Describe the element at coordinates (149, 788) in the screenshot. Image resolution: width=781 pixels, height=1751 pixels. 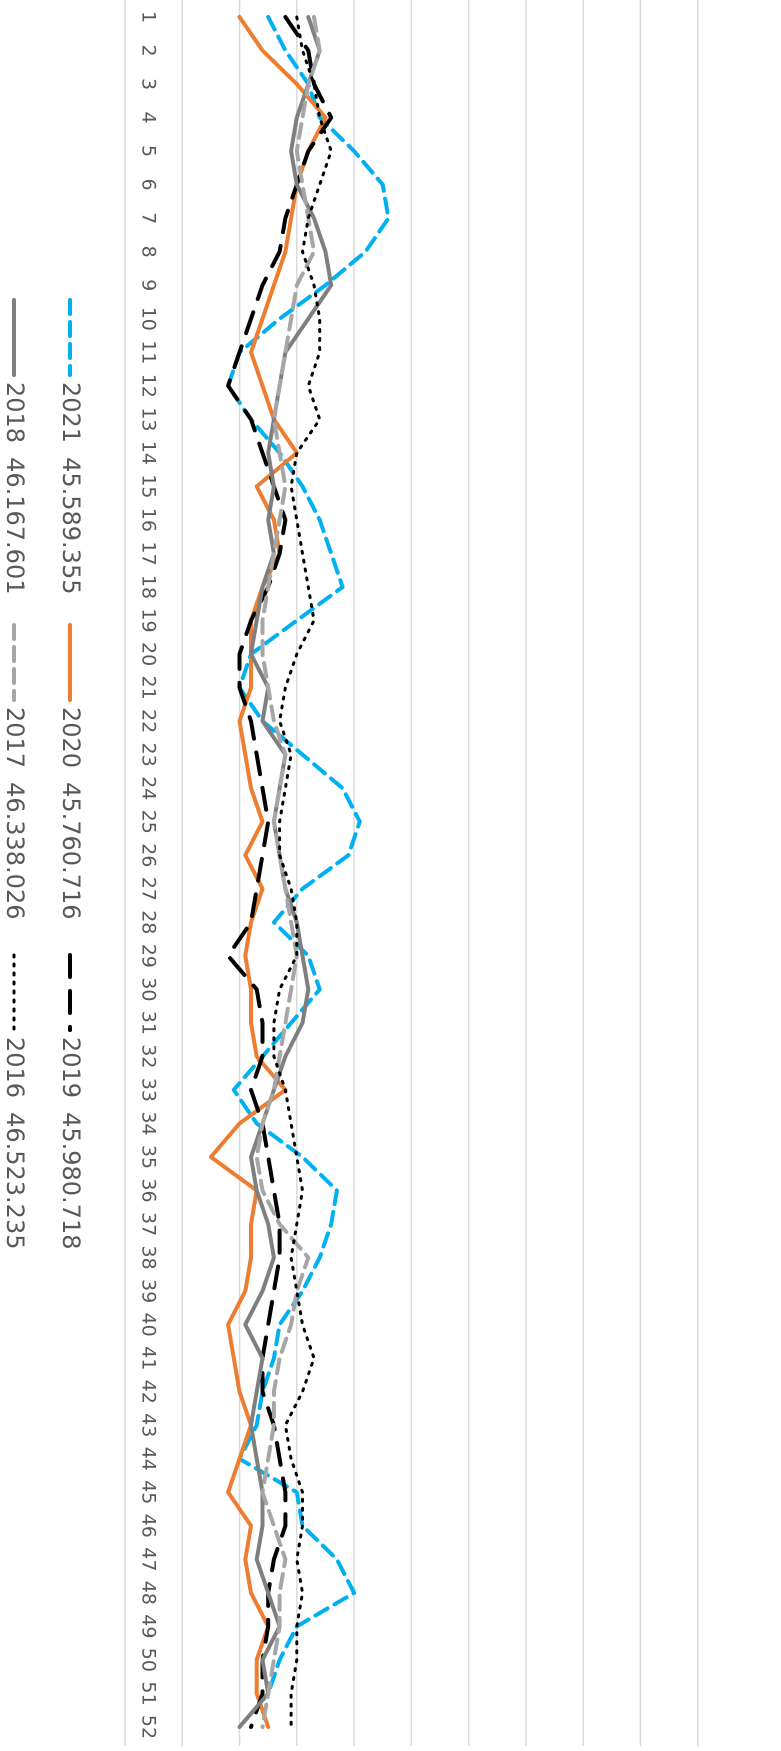
I see `x-tick-label: 24` at that location.